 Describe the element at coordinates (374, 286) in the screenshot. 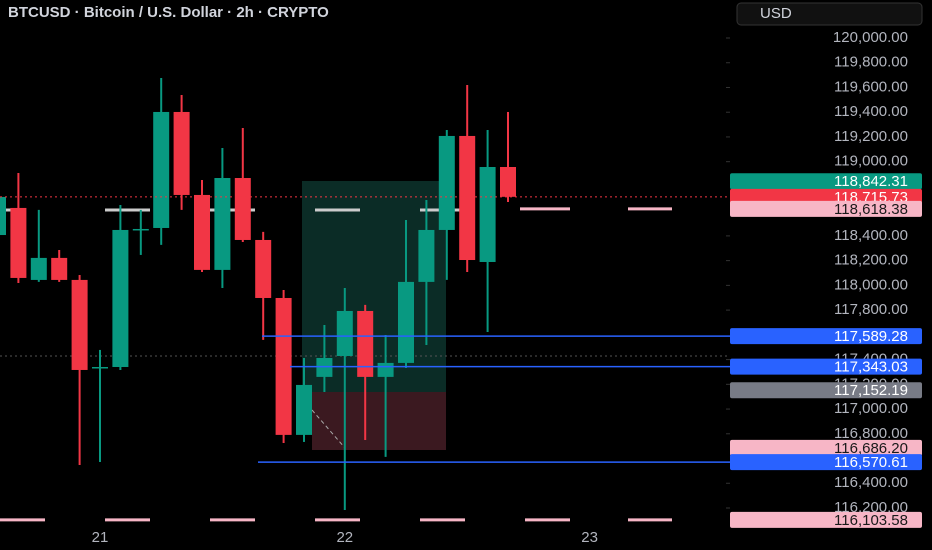

I see `profit-zone` at that location.